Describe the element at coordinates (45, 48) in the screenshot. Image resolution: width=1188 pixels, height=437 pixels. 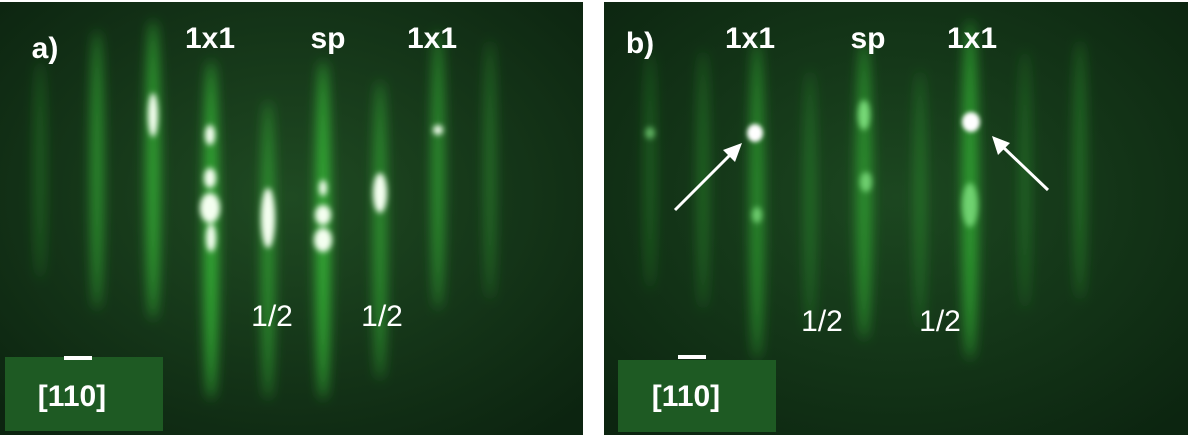
I see `panel-label: a)` at that location.